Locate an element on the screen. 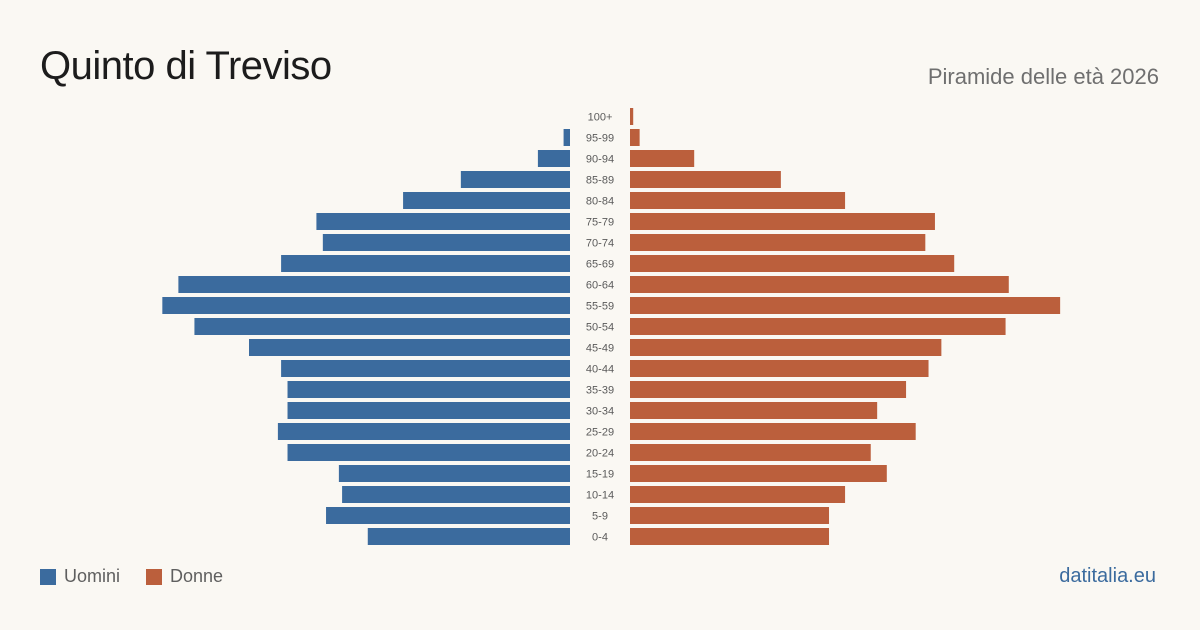 The width and height of the screenshot is (1200, 630). age-label-100+: 100+ is located at coordinates (600, 118).